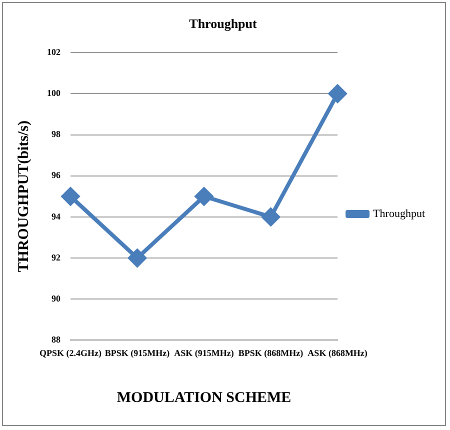 This screenshot has width=450, height=430. I want to click on x-tick-label: BPSK (868MHz), so click(271, 353).